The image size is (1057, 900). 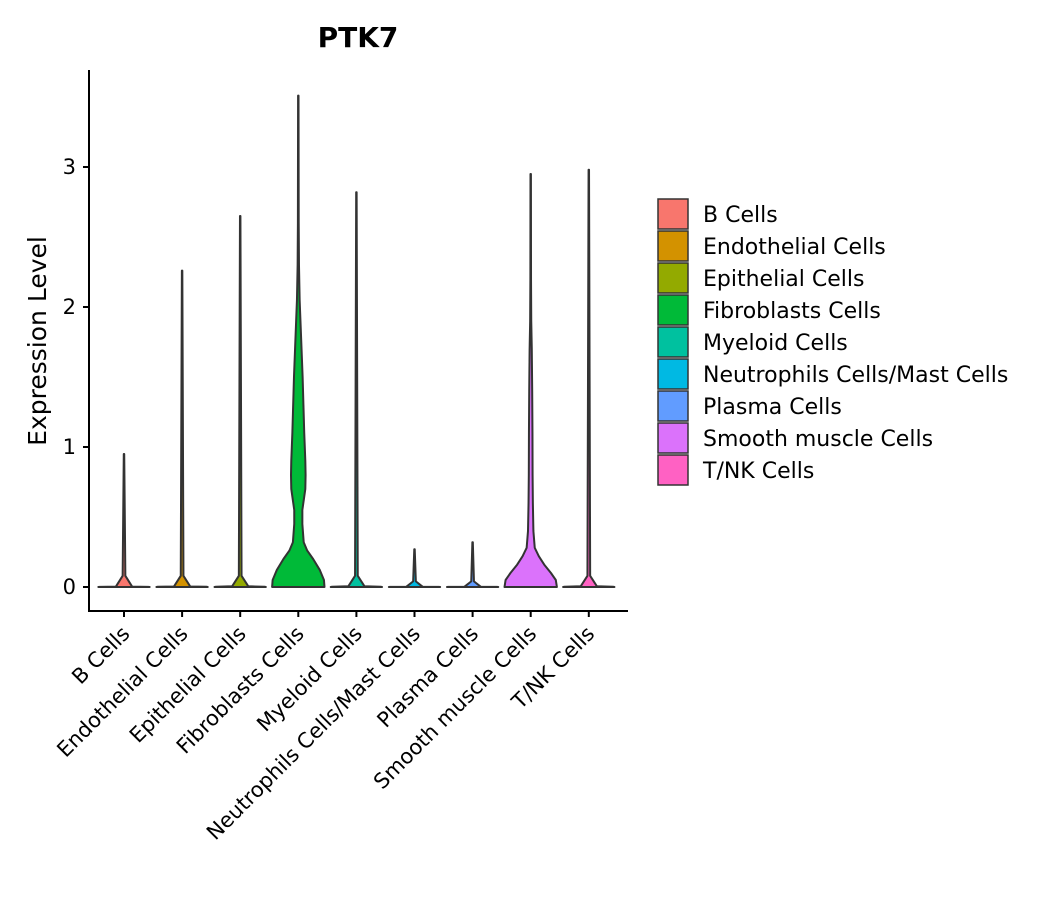 What do you see at coordinates (414, 568) in the screenshot?
I see `violin-neutrophils-cells-mast-cells` at bounding box center [414, 568].